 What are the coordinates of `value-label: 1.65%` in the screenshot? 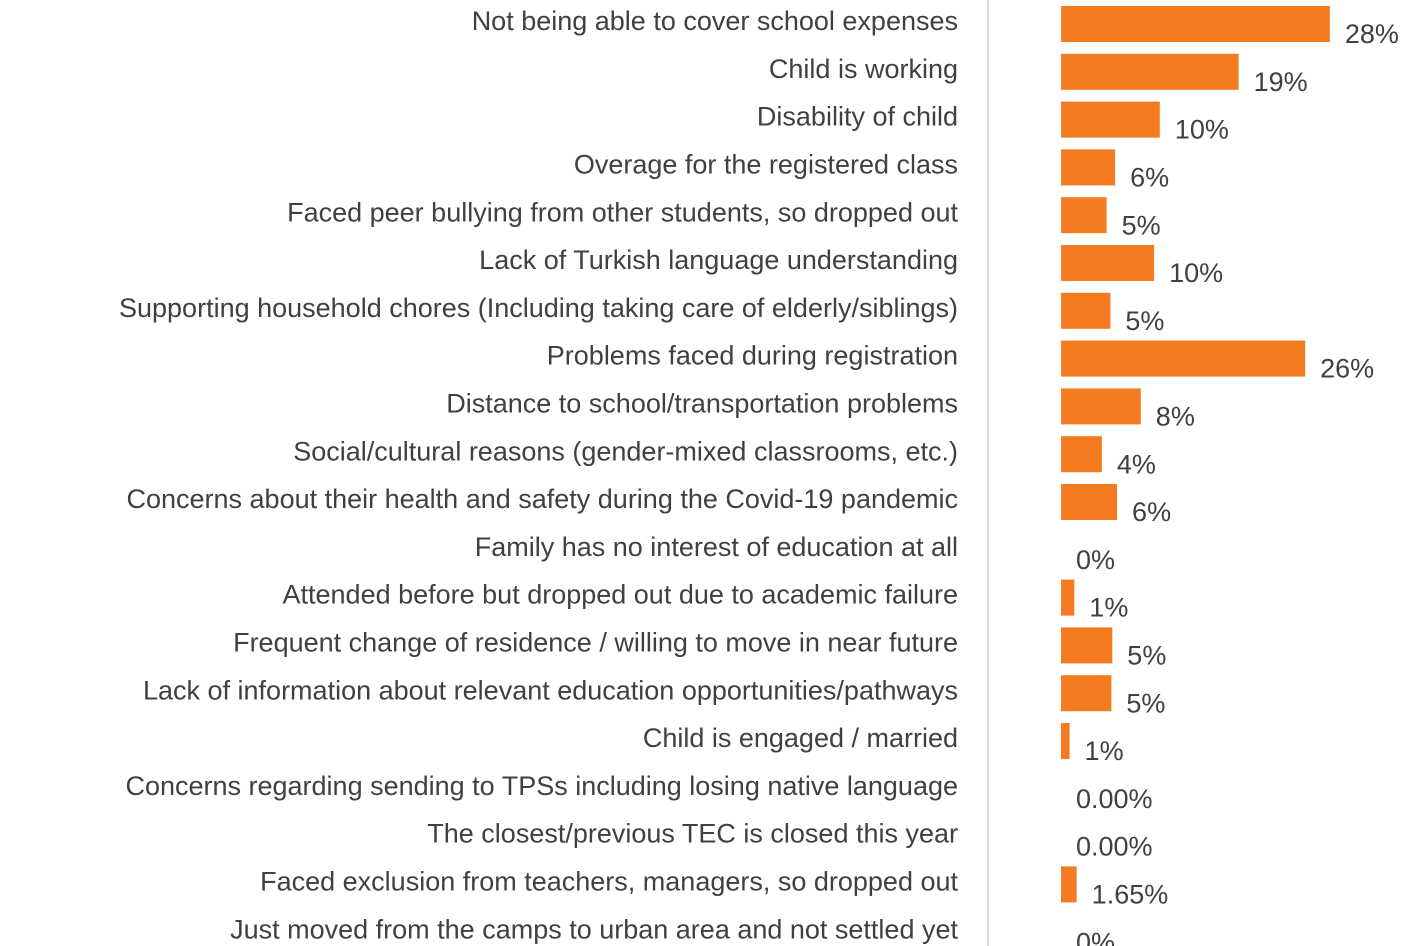 It's located at (1130, 895).